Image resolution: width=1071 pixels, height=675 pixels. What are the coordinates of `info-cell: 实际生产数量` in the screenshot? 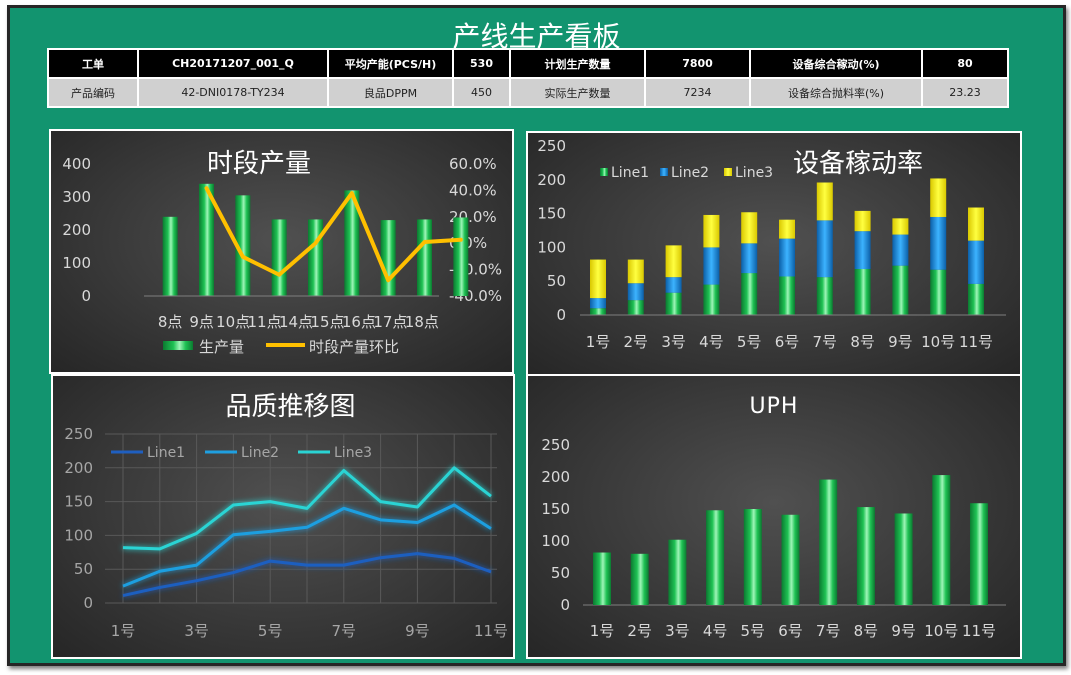 It's located at (577, 92).